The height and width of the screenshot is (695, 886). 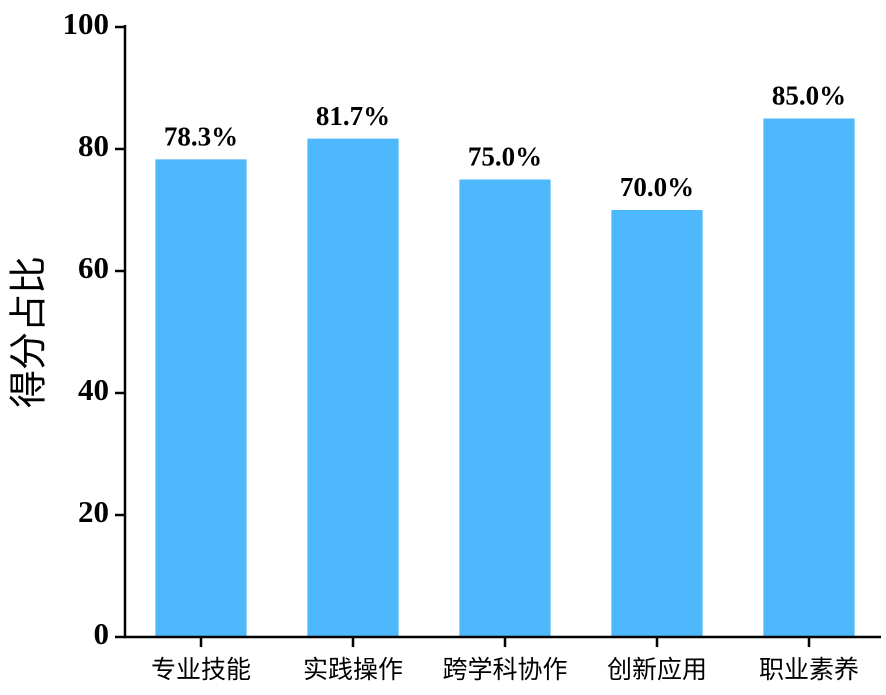 What do you see at coordinates (102, 633) in the screenshot?
I see `y-tick-label: 0` at bounding box center [102, 633].